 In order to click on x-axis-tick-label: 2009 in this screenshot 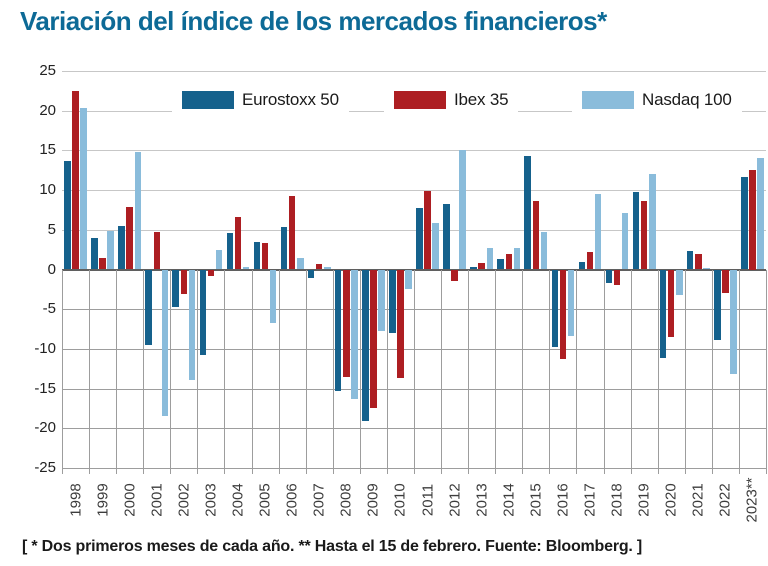, I will do `click(373, 500)`.